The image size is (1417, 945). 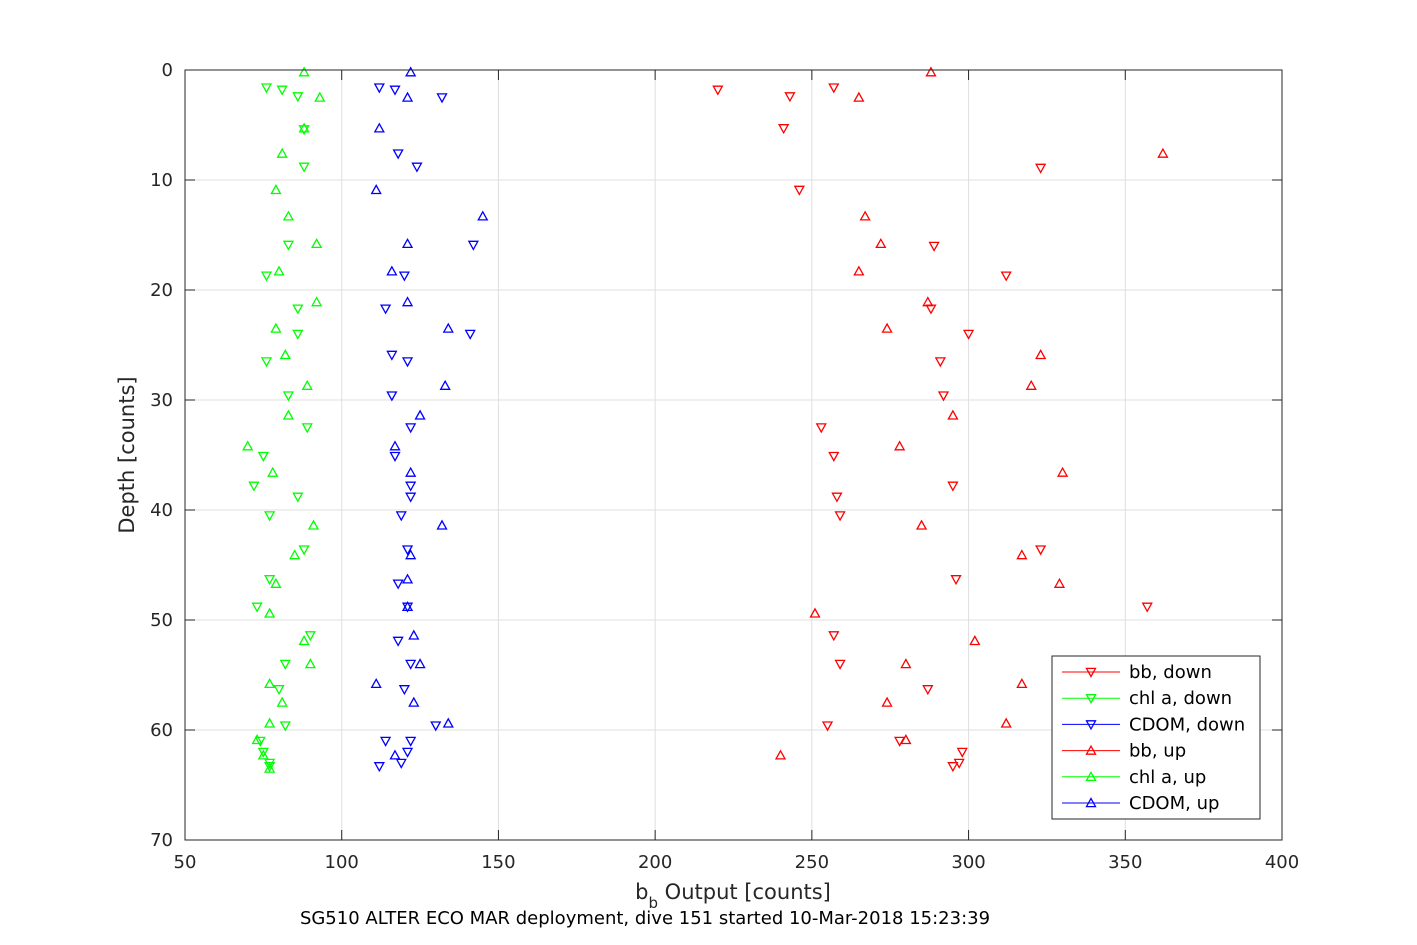 I want to click on x-tick-label: 400, so click(x=1282, y=862).